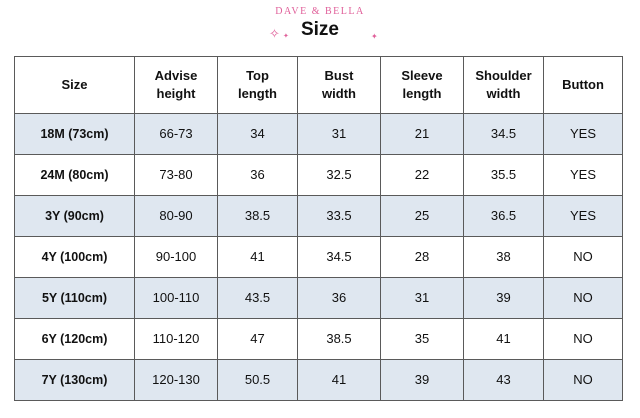  I want to click on table-row: 18M (73cm) 66-73 34 31 21 34.5 YES, so click(318, 134).